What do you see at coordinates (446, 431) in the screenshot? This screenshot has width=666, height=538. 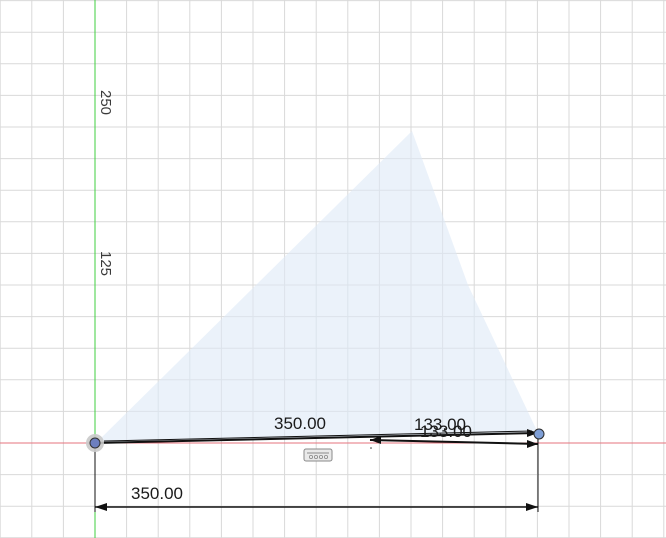 I see `dim-text-short-b: 133.00` at bounding box center [446, 431].